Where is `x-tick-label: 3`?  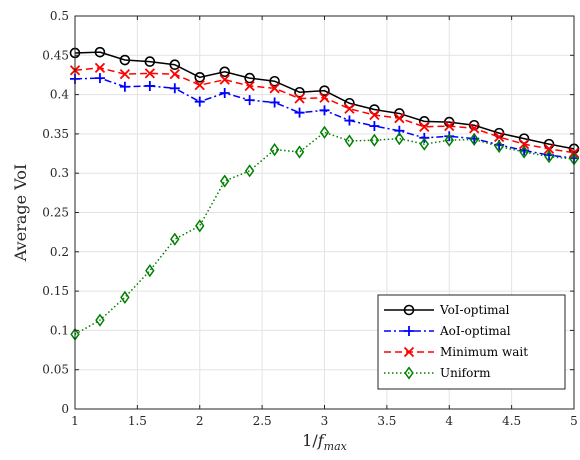
x-tick-label: 3 is located at coordinates (325, 421).